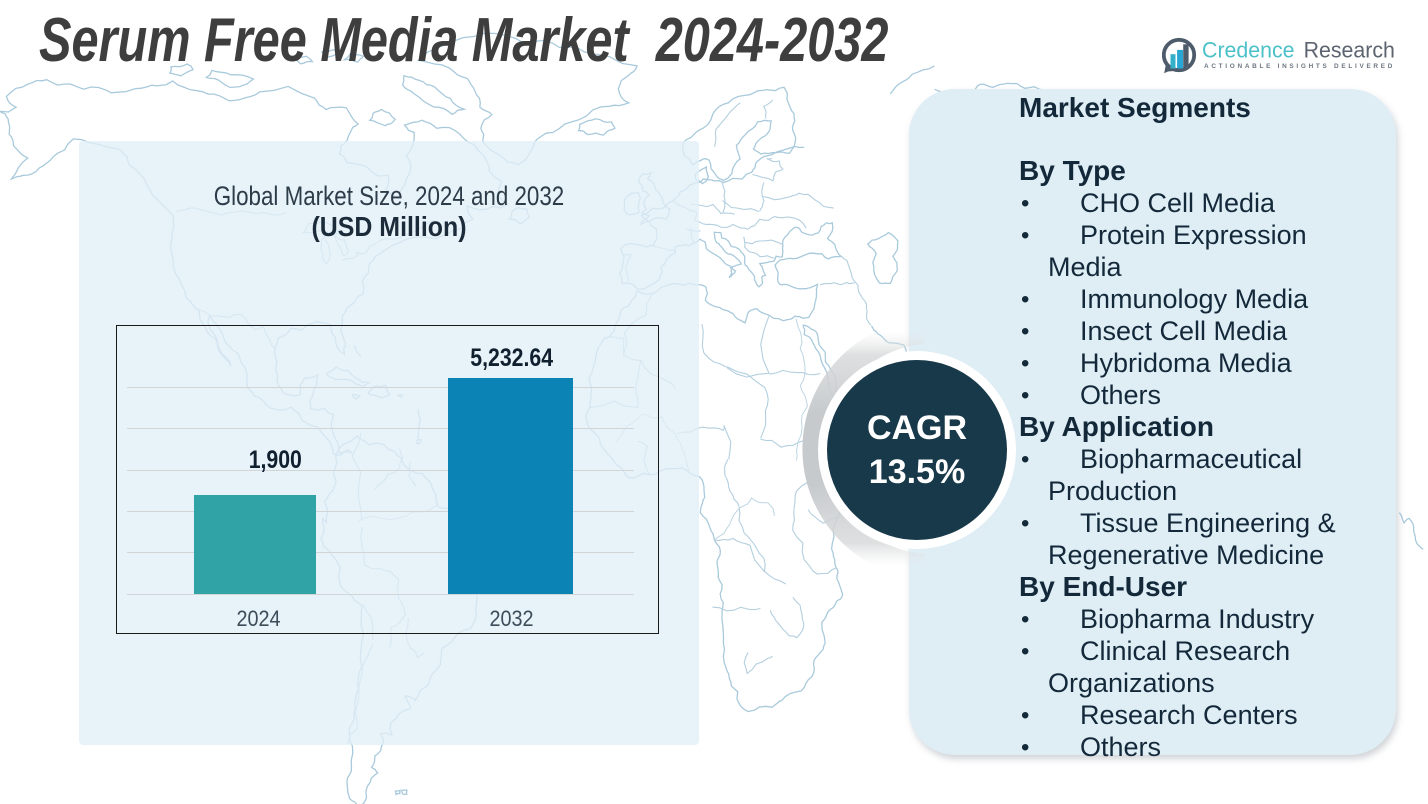 The width and height of the screenshot is (1428, 804). I want to click on svg-text: ACTIONABLE INSIGHTS DELIVERED, so click(1299, 66).